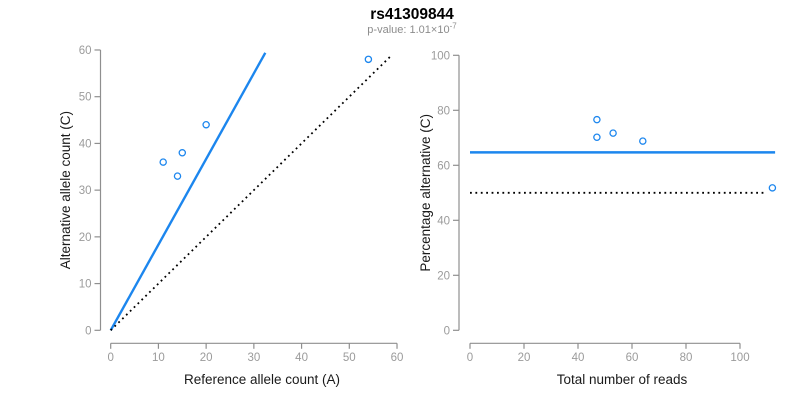 The height and width of the screenshot is (400, 800). What do you see at coordinates (739, 358) in the screenshot?
I see `x-tick-label: 100` at bounding box center [739, 358].